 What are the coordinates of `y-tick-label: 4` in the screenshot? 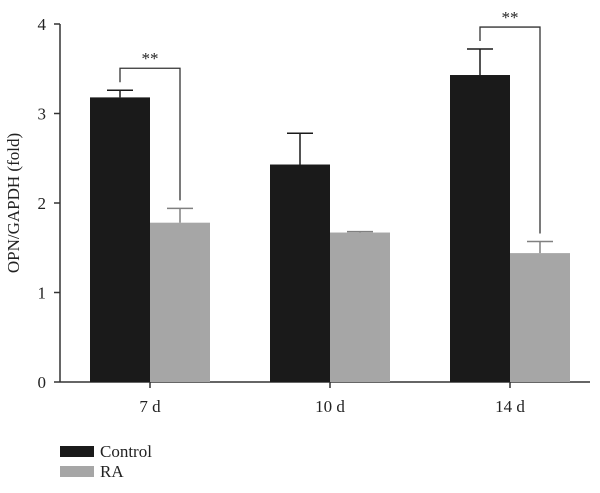 It's located at (42, 24).